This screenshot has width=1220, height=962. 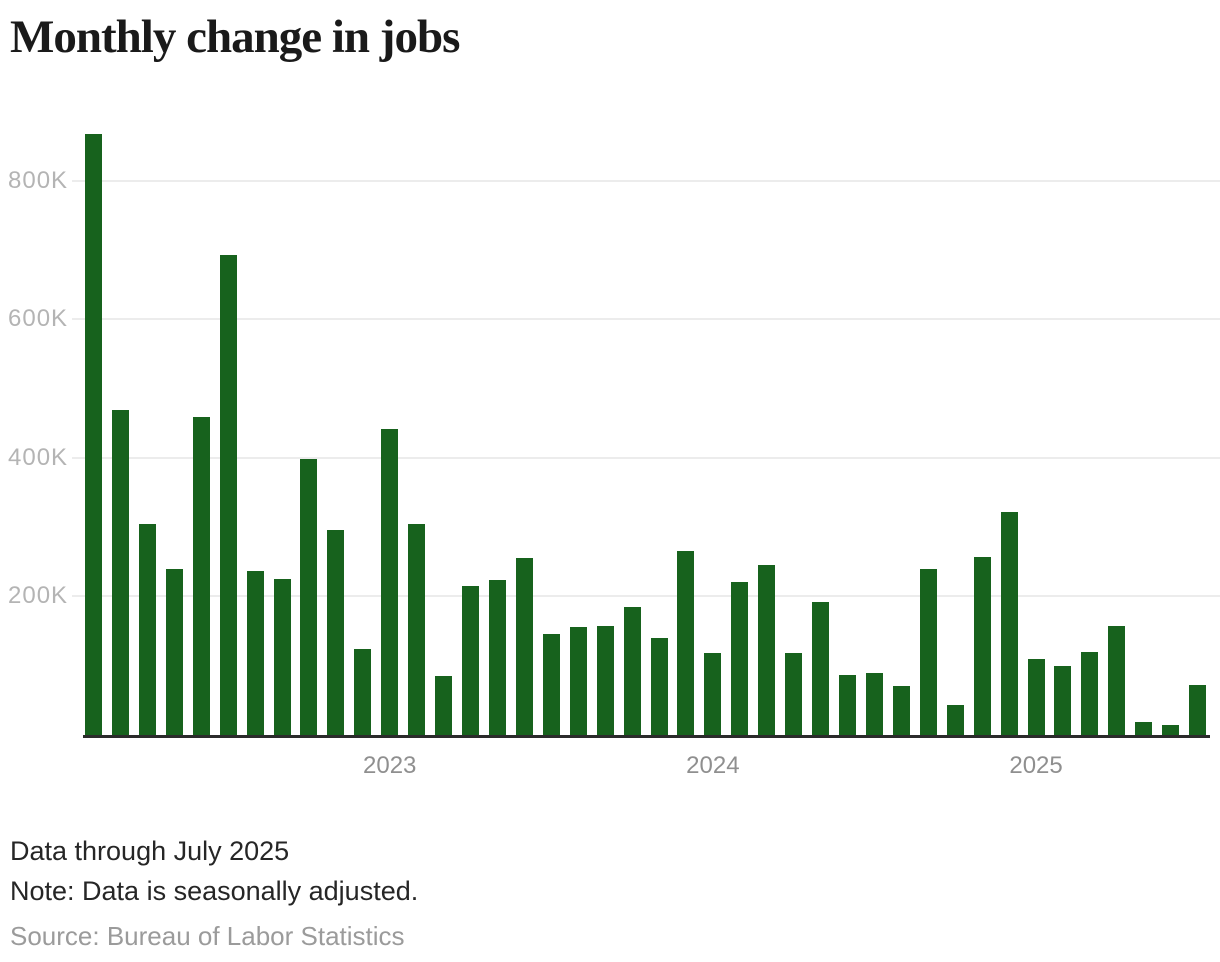 What do you see at coordinates (363, 691) in the screenshot?
I see `bar-dec-2022` at bounding box center [363, 691].